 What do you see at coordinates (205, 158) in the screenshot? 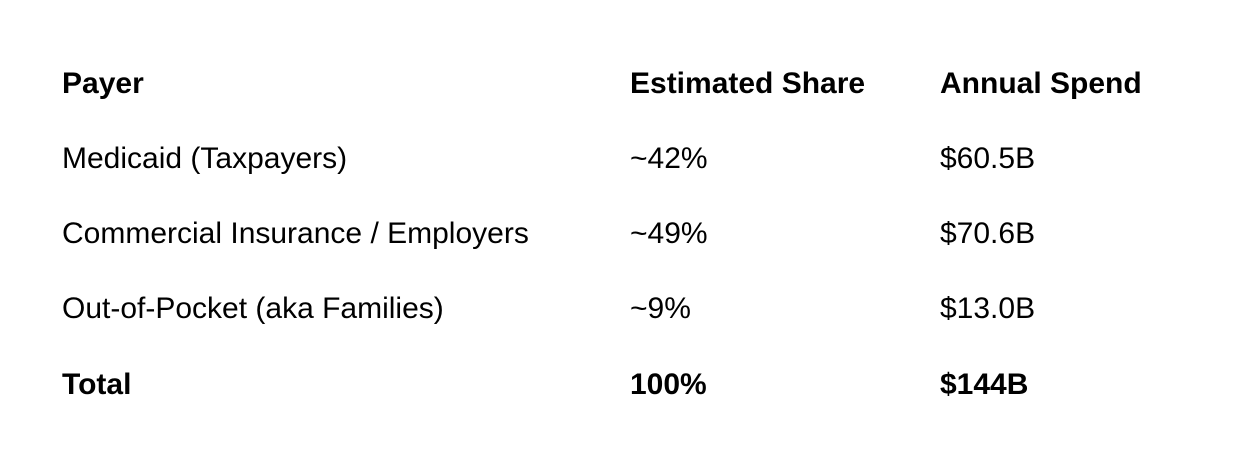
I see `table-cell: Medicaid (Taxpayers)` at bounding box center [205, 158].